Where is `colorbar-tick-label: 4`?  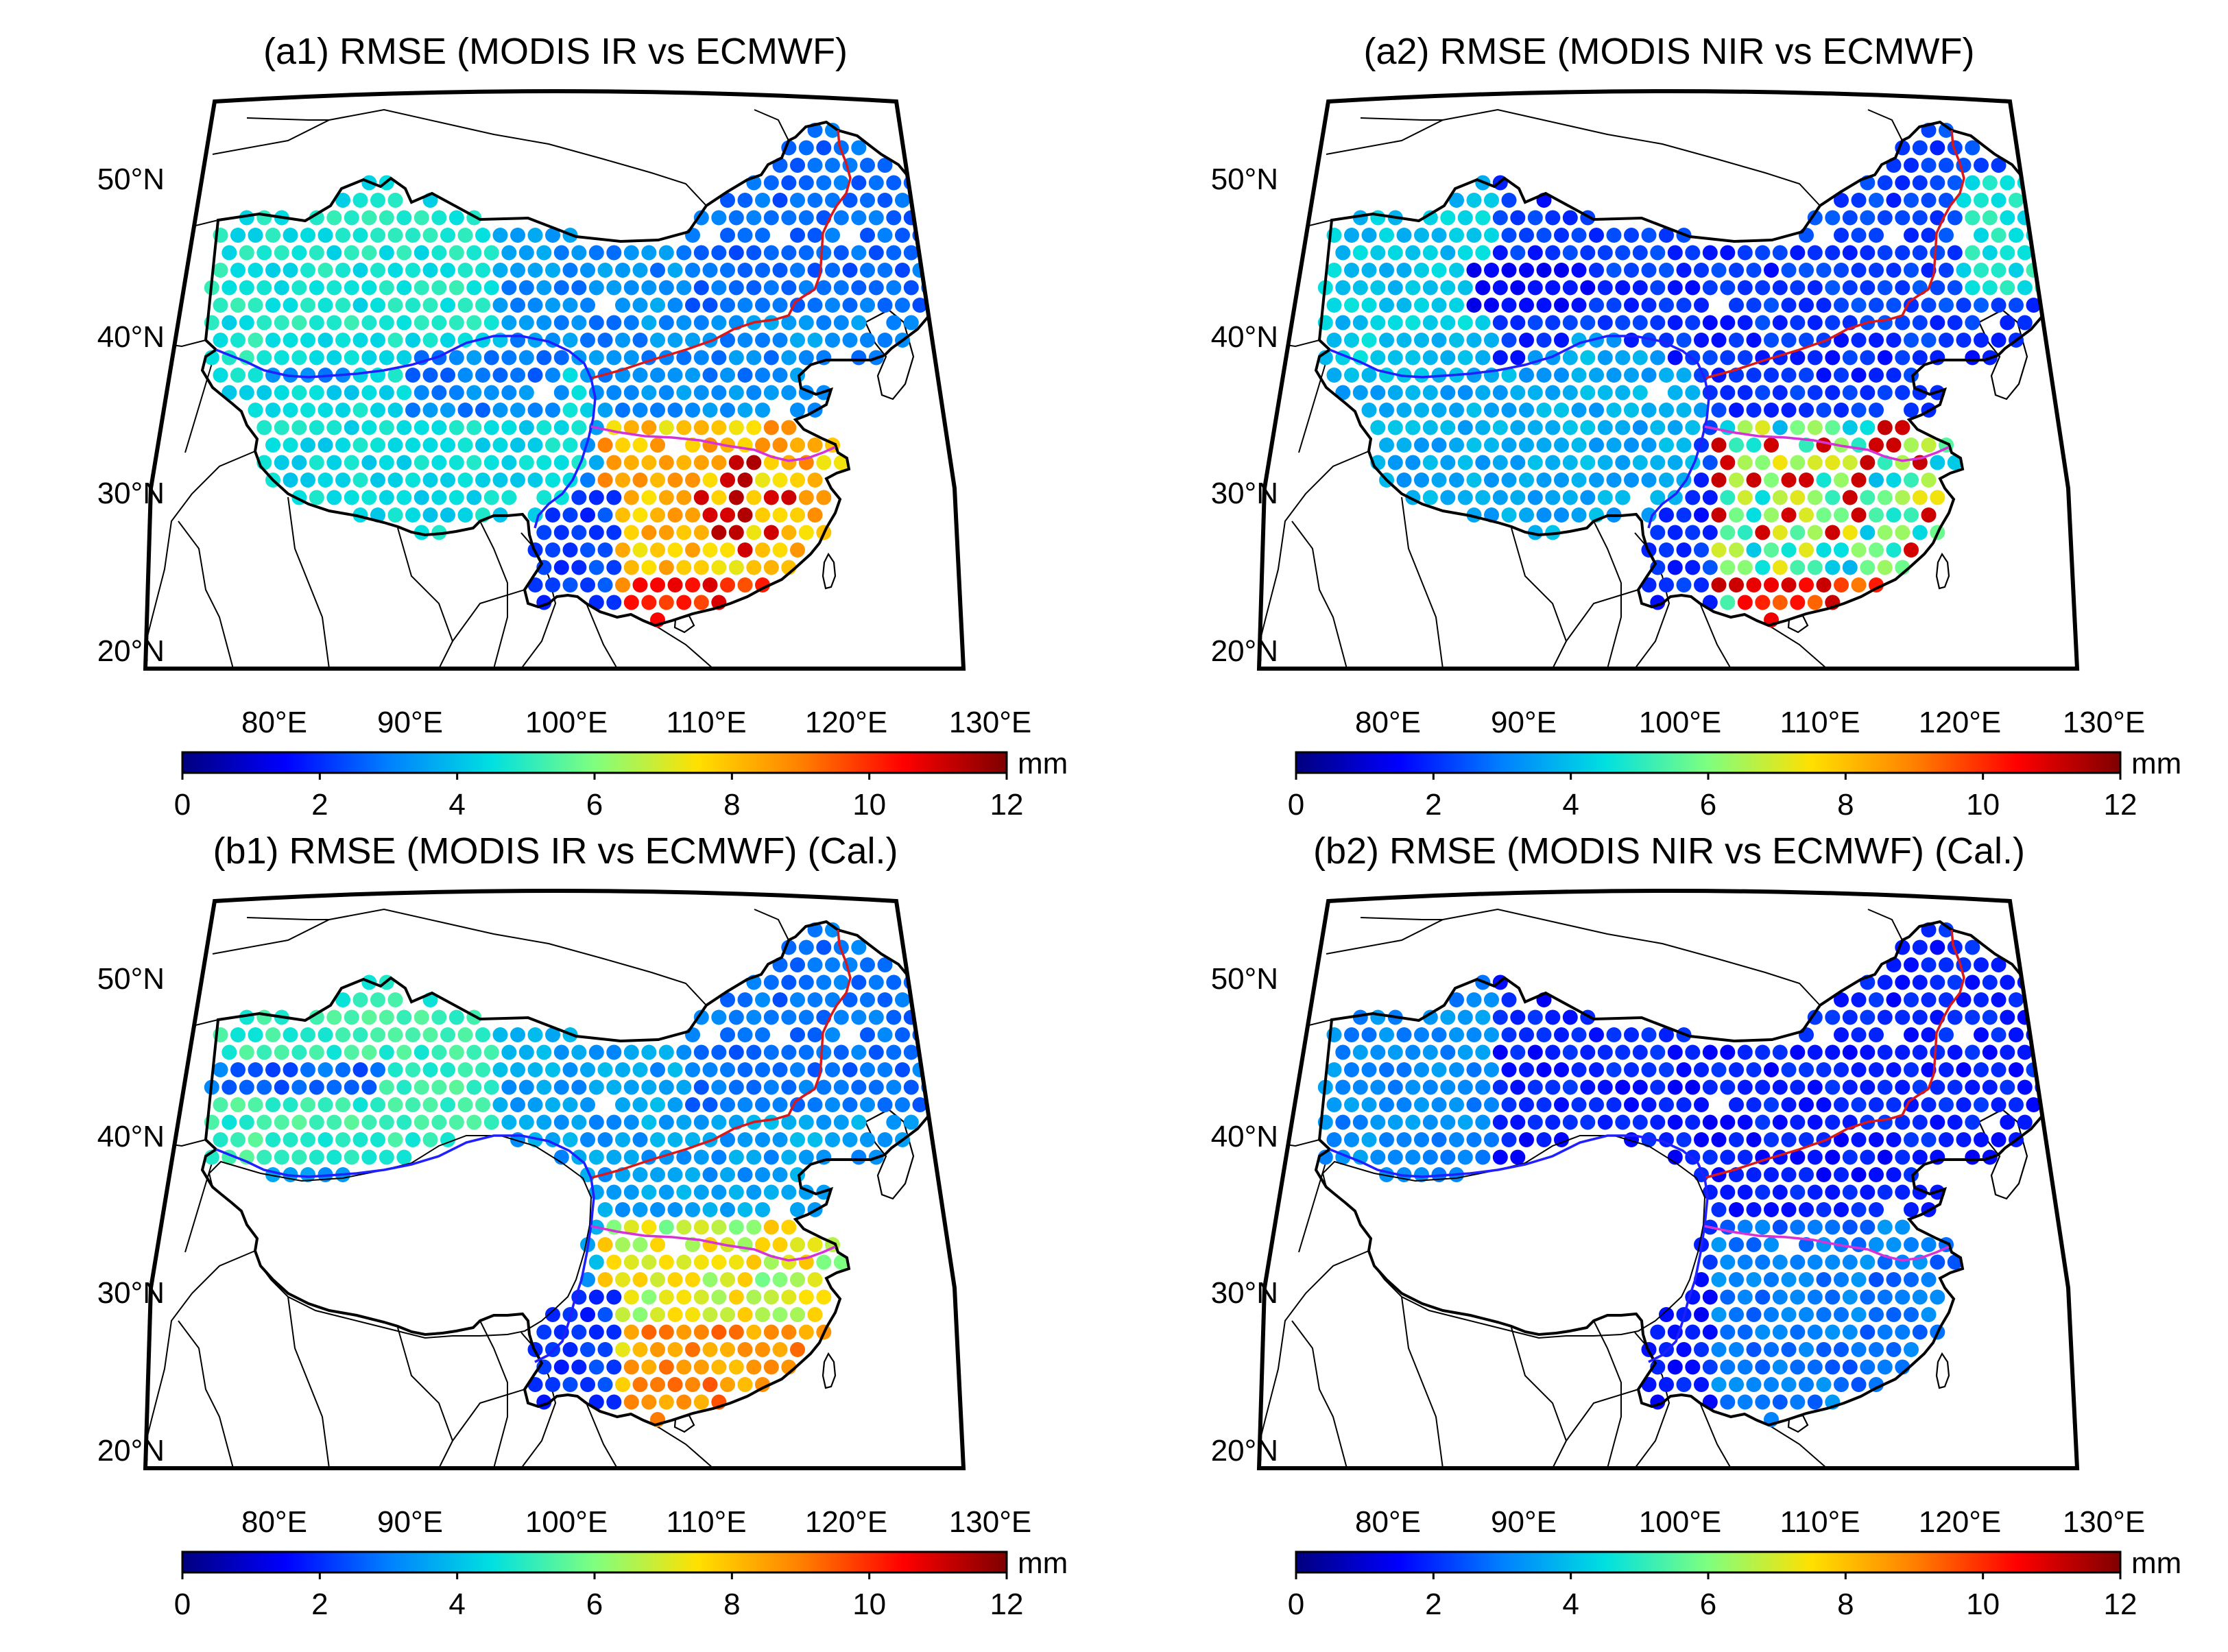 colorbar-tick-label: 4 is located at coordinates (1570, 1604).